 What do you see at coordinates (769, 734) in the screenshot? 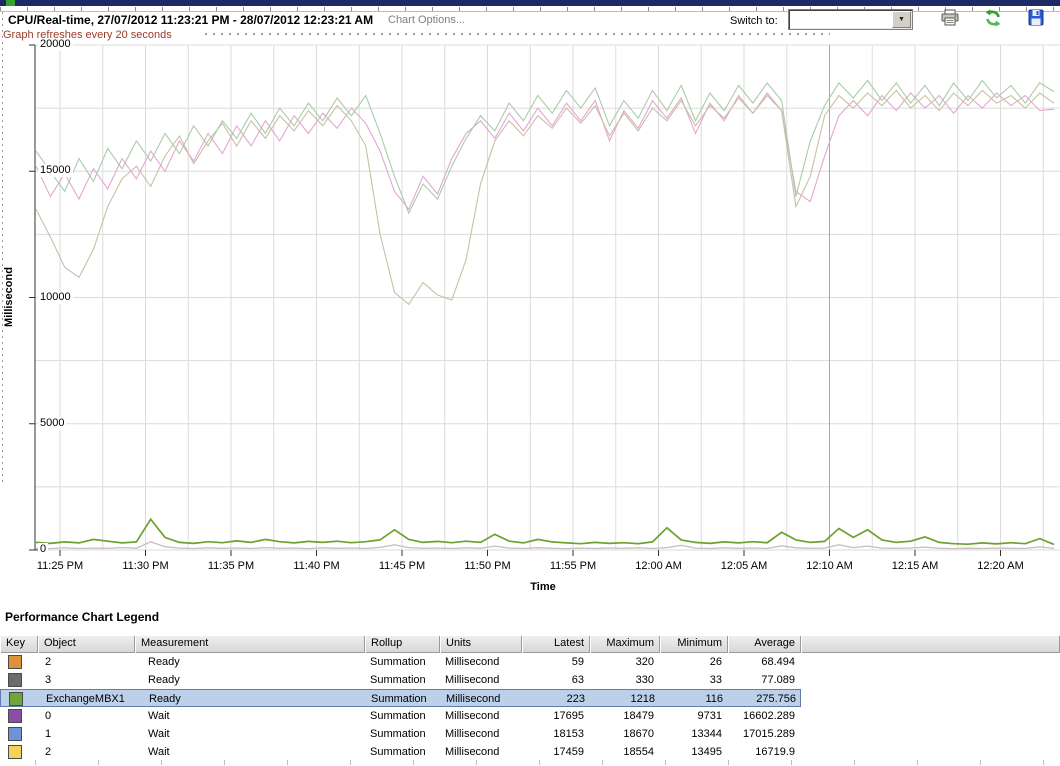
I see `cell-average: 17015.289` at bounding box center [769, 734].